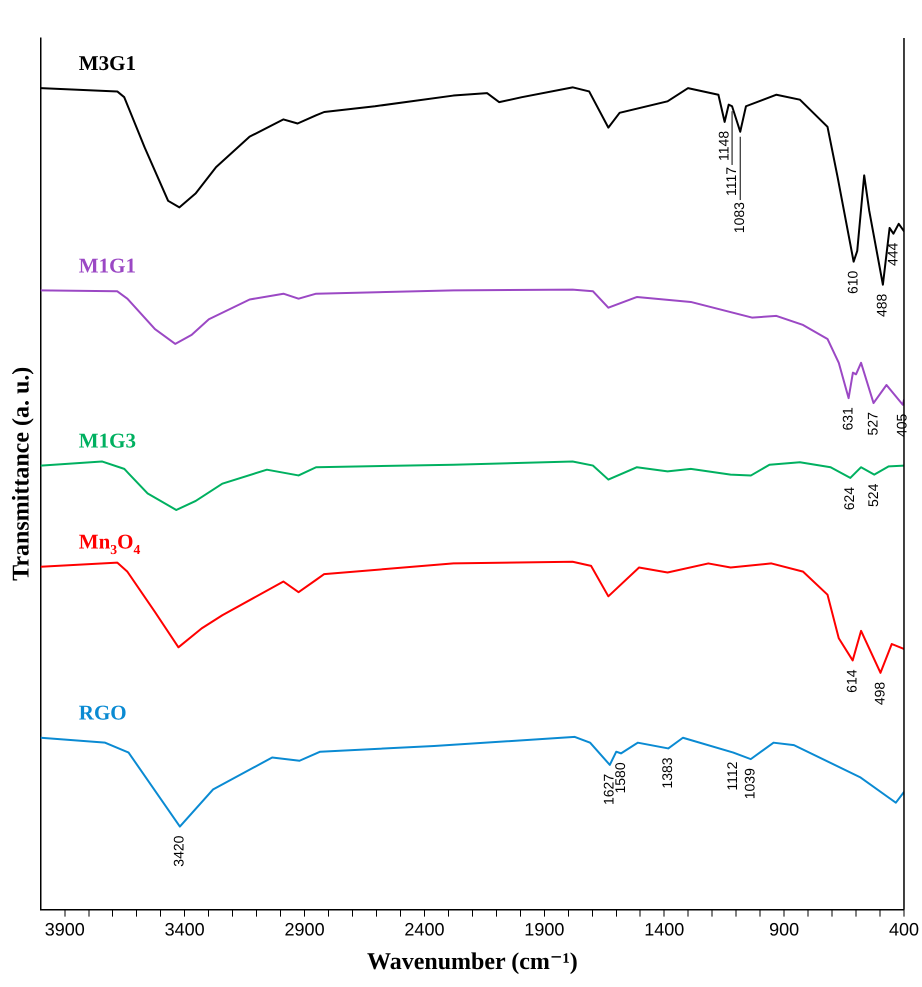 This screenshot has height=987, width=922. I want to click on annotation: 631, so click(847, 418).